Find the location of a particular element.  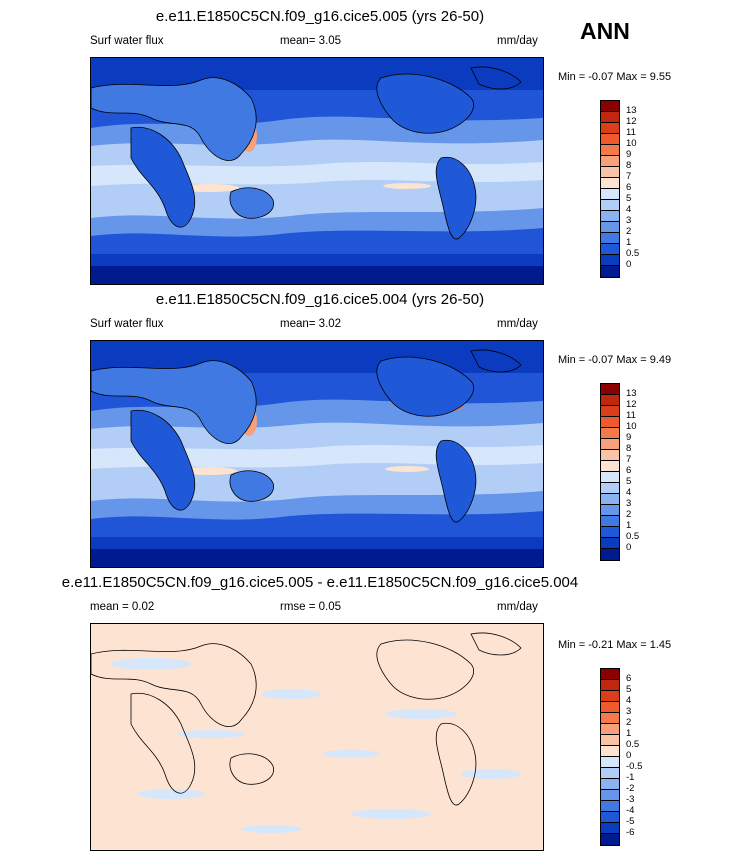

colorbar-tick-label: -0.5 is located at coordinates (634, 766).